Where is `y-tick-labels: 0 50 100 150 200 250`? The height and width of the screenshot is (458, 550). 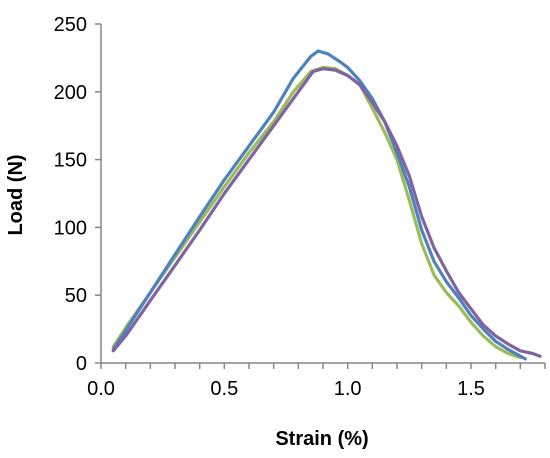 y-tick-labels: 0 50 100 150 200 250 is located at coordinates (70, 194).